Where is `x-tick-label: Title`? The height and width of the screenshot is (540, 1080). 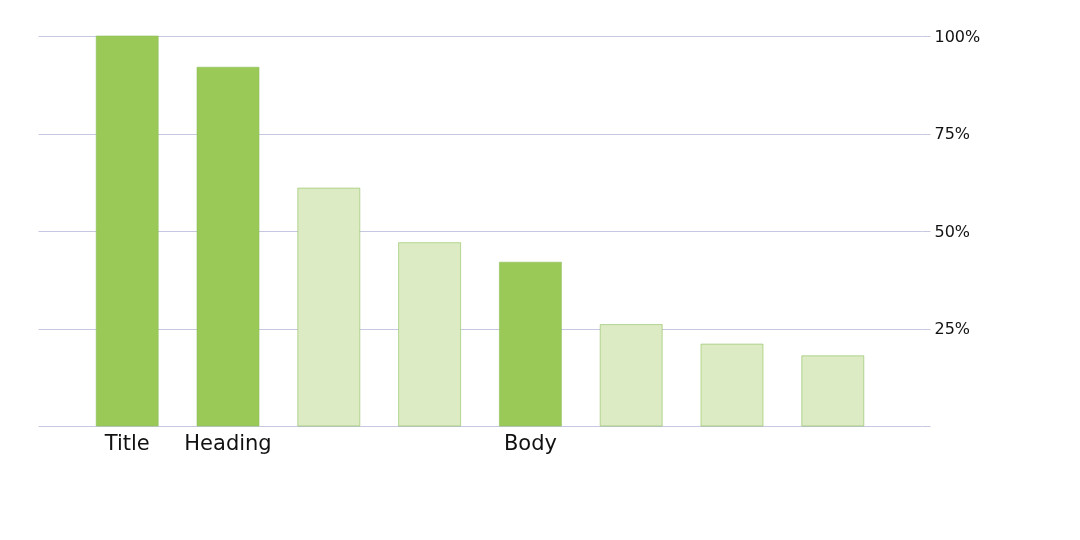
x-tick-label: Title is located at coordinates (126, 442).